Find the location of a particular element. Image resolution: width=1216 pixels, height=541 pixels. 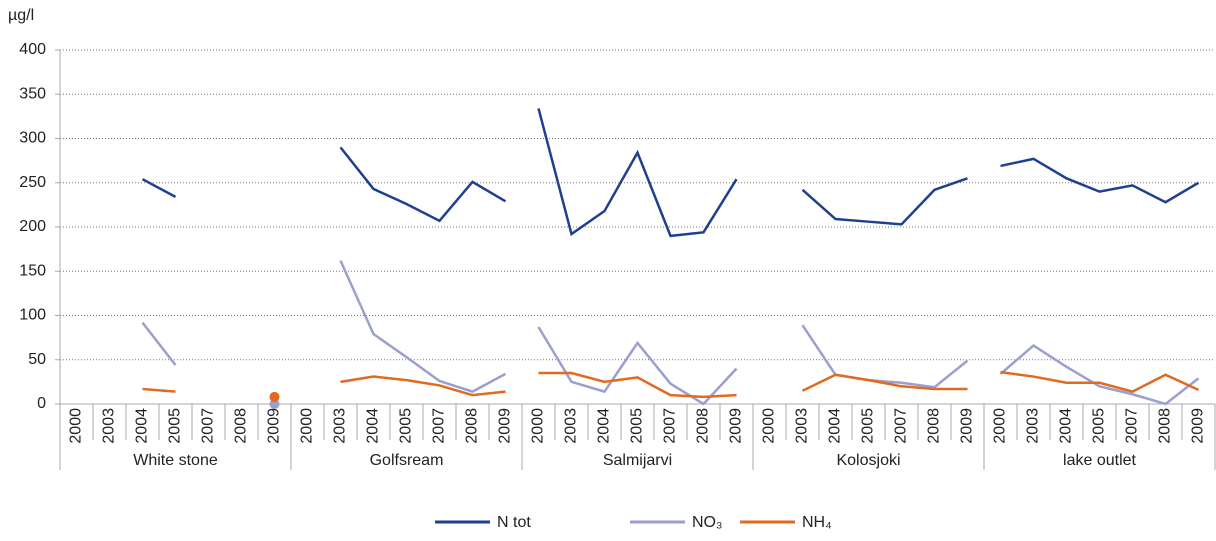

group-label: Salmijarvi is located at coordinates (637, 460).